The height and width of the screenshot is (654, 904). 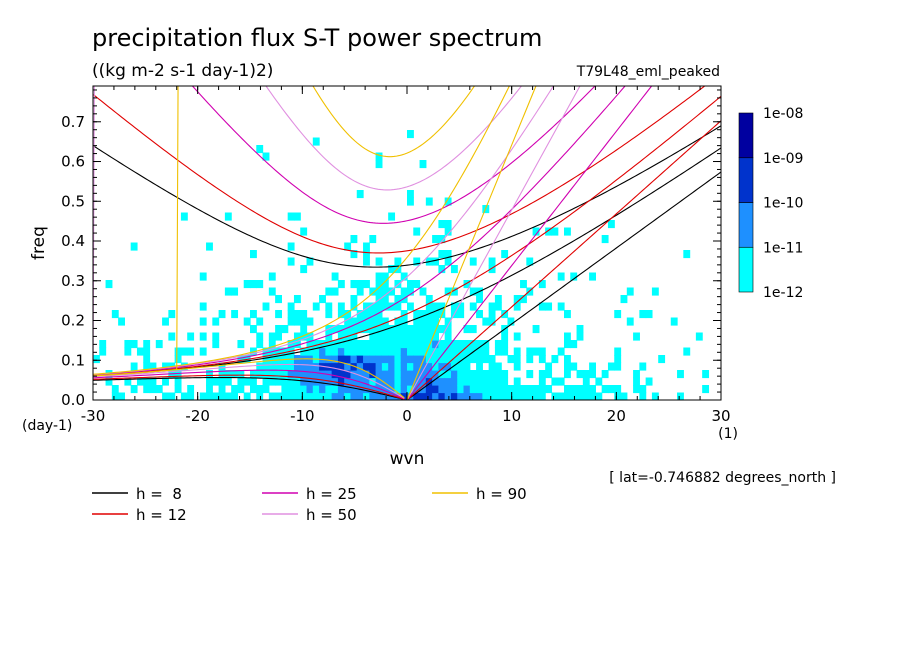 What do you see at coordinates (616, 416) in the screenshot?
I see `x-tick-label: 20` at bounding box center [616, 416].